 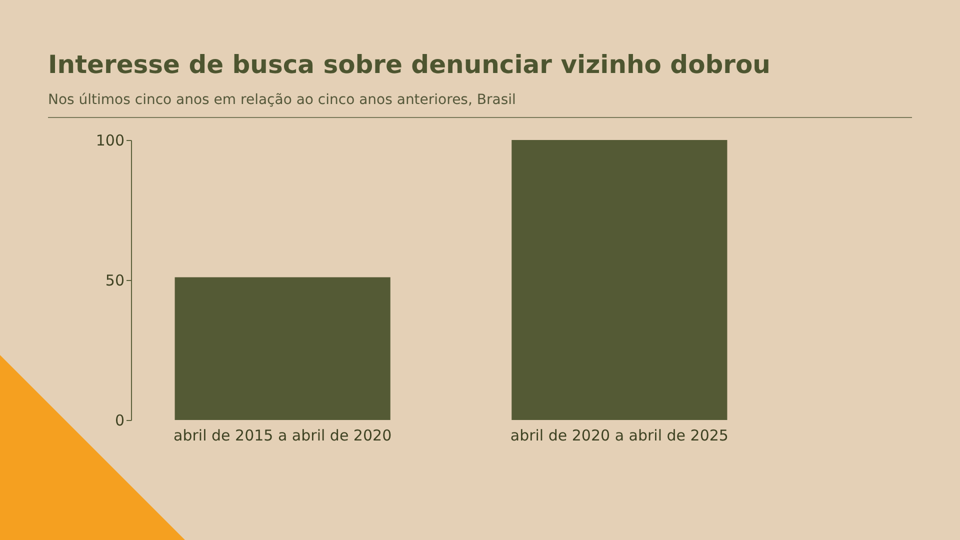 What do you see at coordinates (283, 435) in the screenshot?
I see `x-tick-label: abril de 2015 a abril de 2020` at bounding box center [283, 435].